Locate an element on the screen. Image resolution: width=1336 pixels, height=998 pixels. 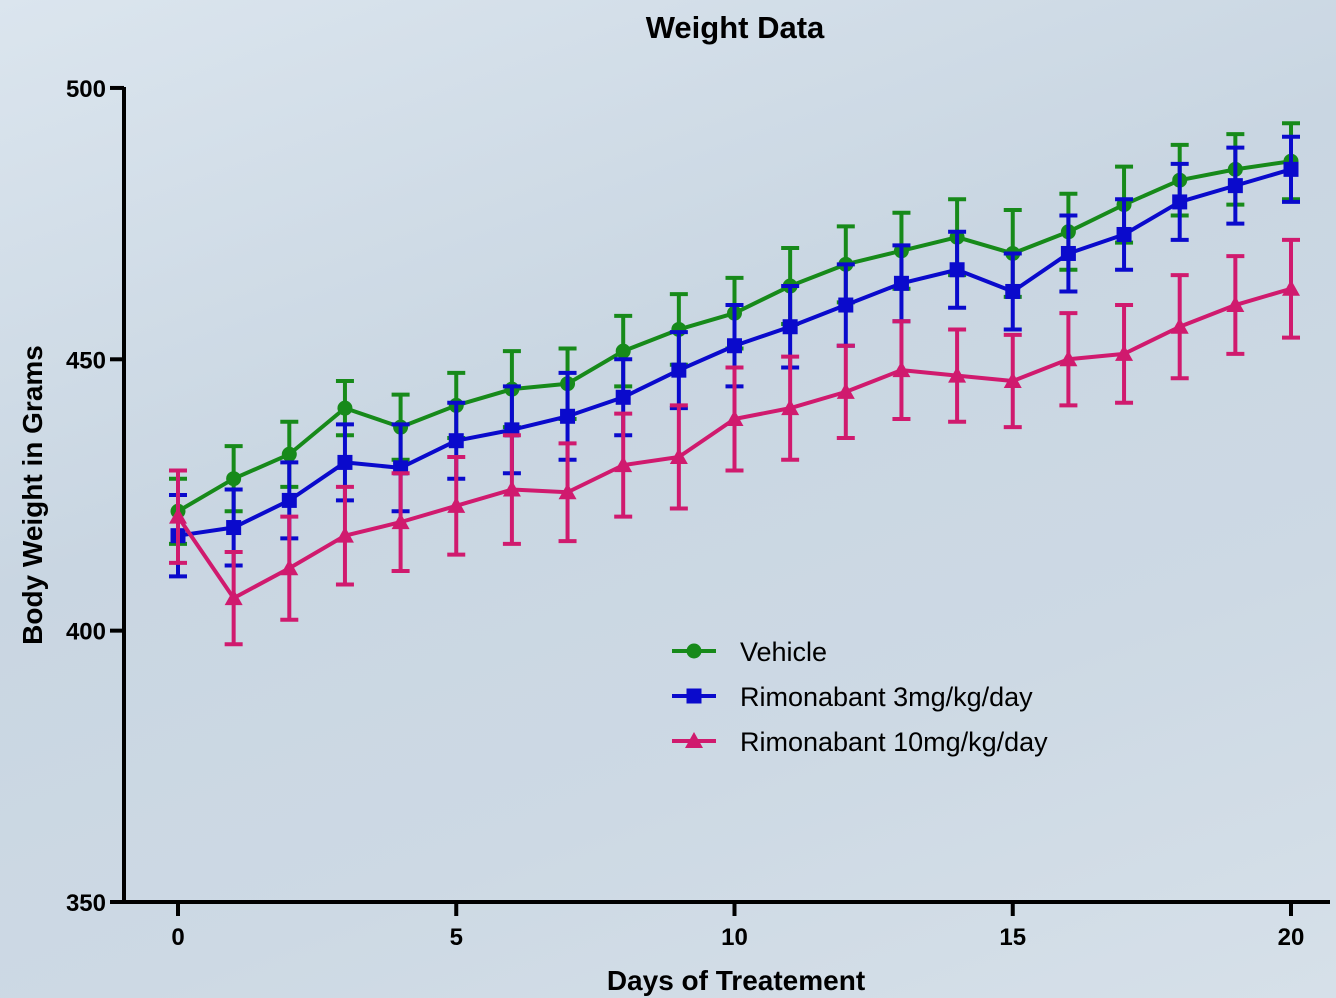
legend-entry-1: Vehicle is located at coordinates (749, 652).